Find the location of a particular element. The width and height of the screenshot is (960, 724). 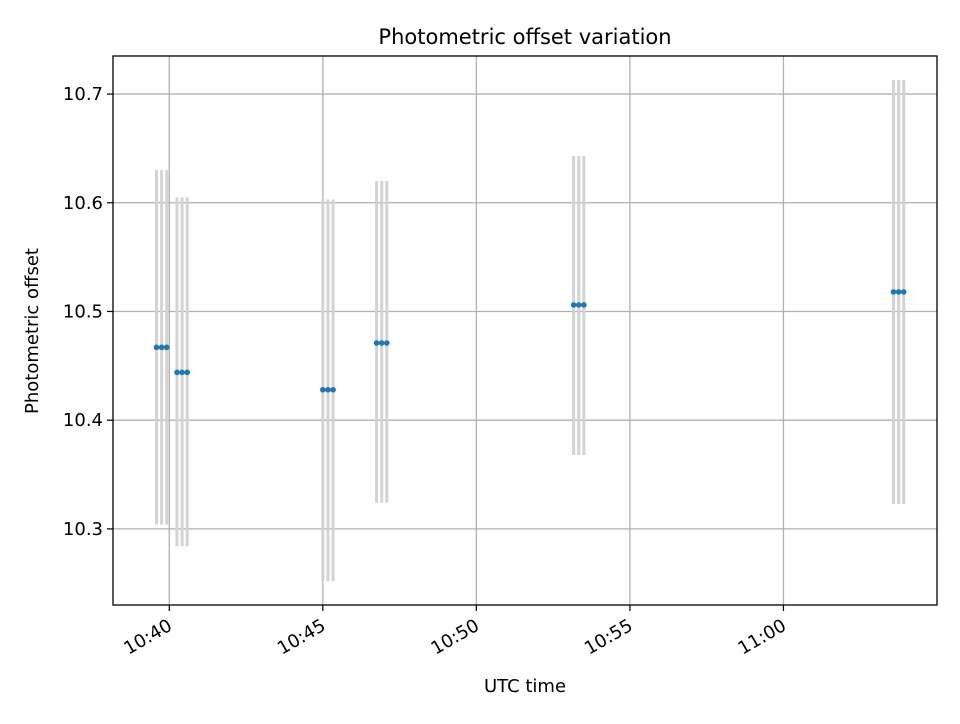

y-axis-label: Photometric offset is located at coordinates (32, 331).